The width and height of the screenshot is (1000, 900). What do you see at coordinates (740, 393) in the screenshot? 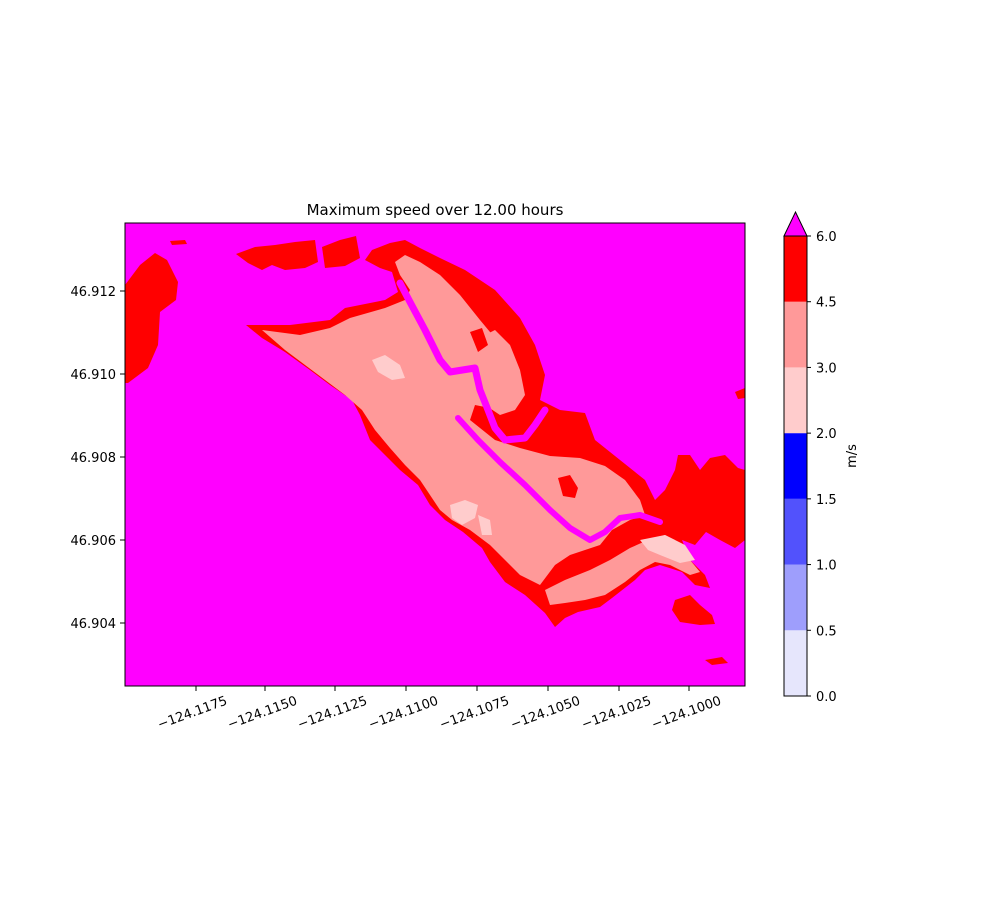
I see `region-red-east-fragment` at bounding box center [740, 393].